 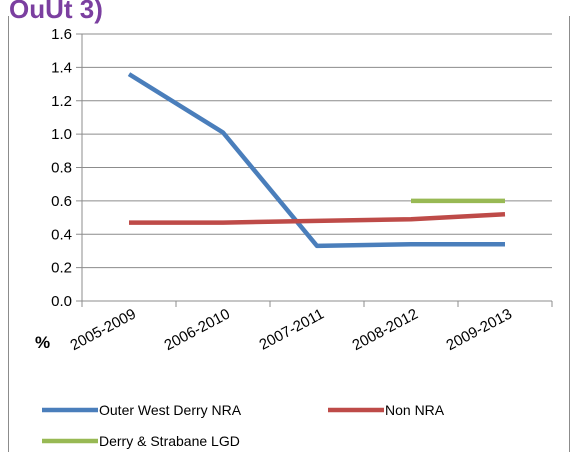 I want to click on x-tick-label: 2005-2009, so click(x=103, y=330).